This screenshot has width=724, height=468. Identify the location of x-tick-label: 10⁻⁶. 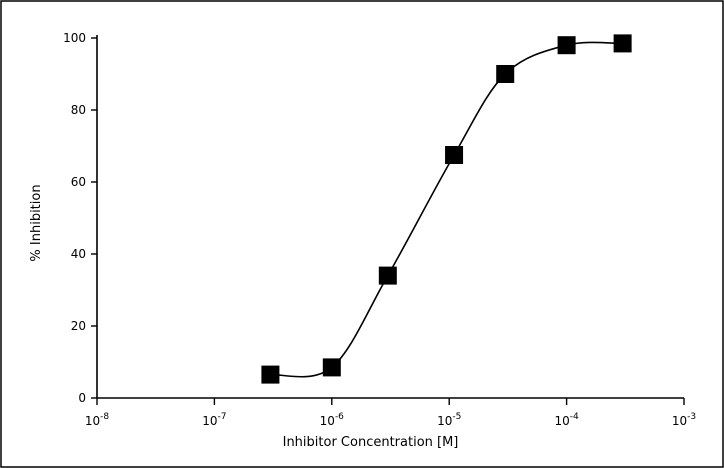
(332, 420).